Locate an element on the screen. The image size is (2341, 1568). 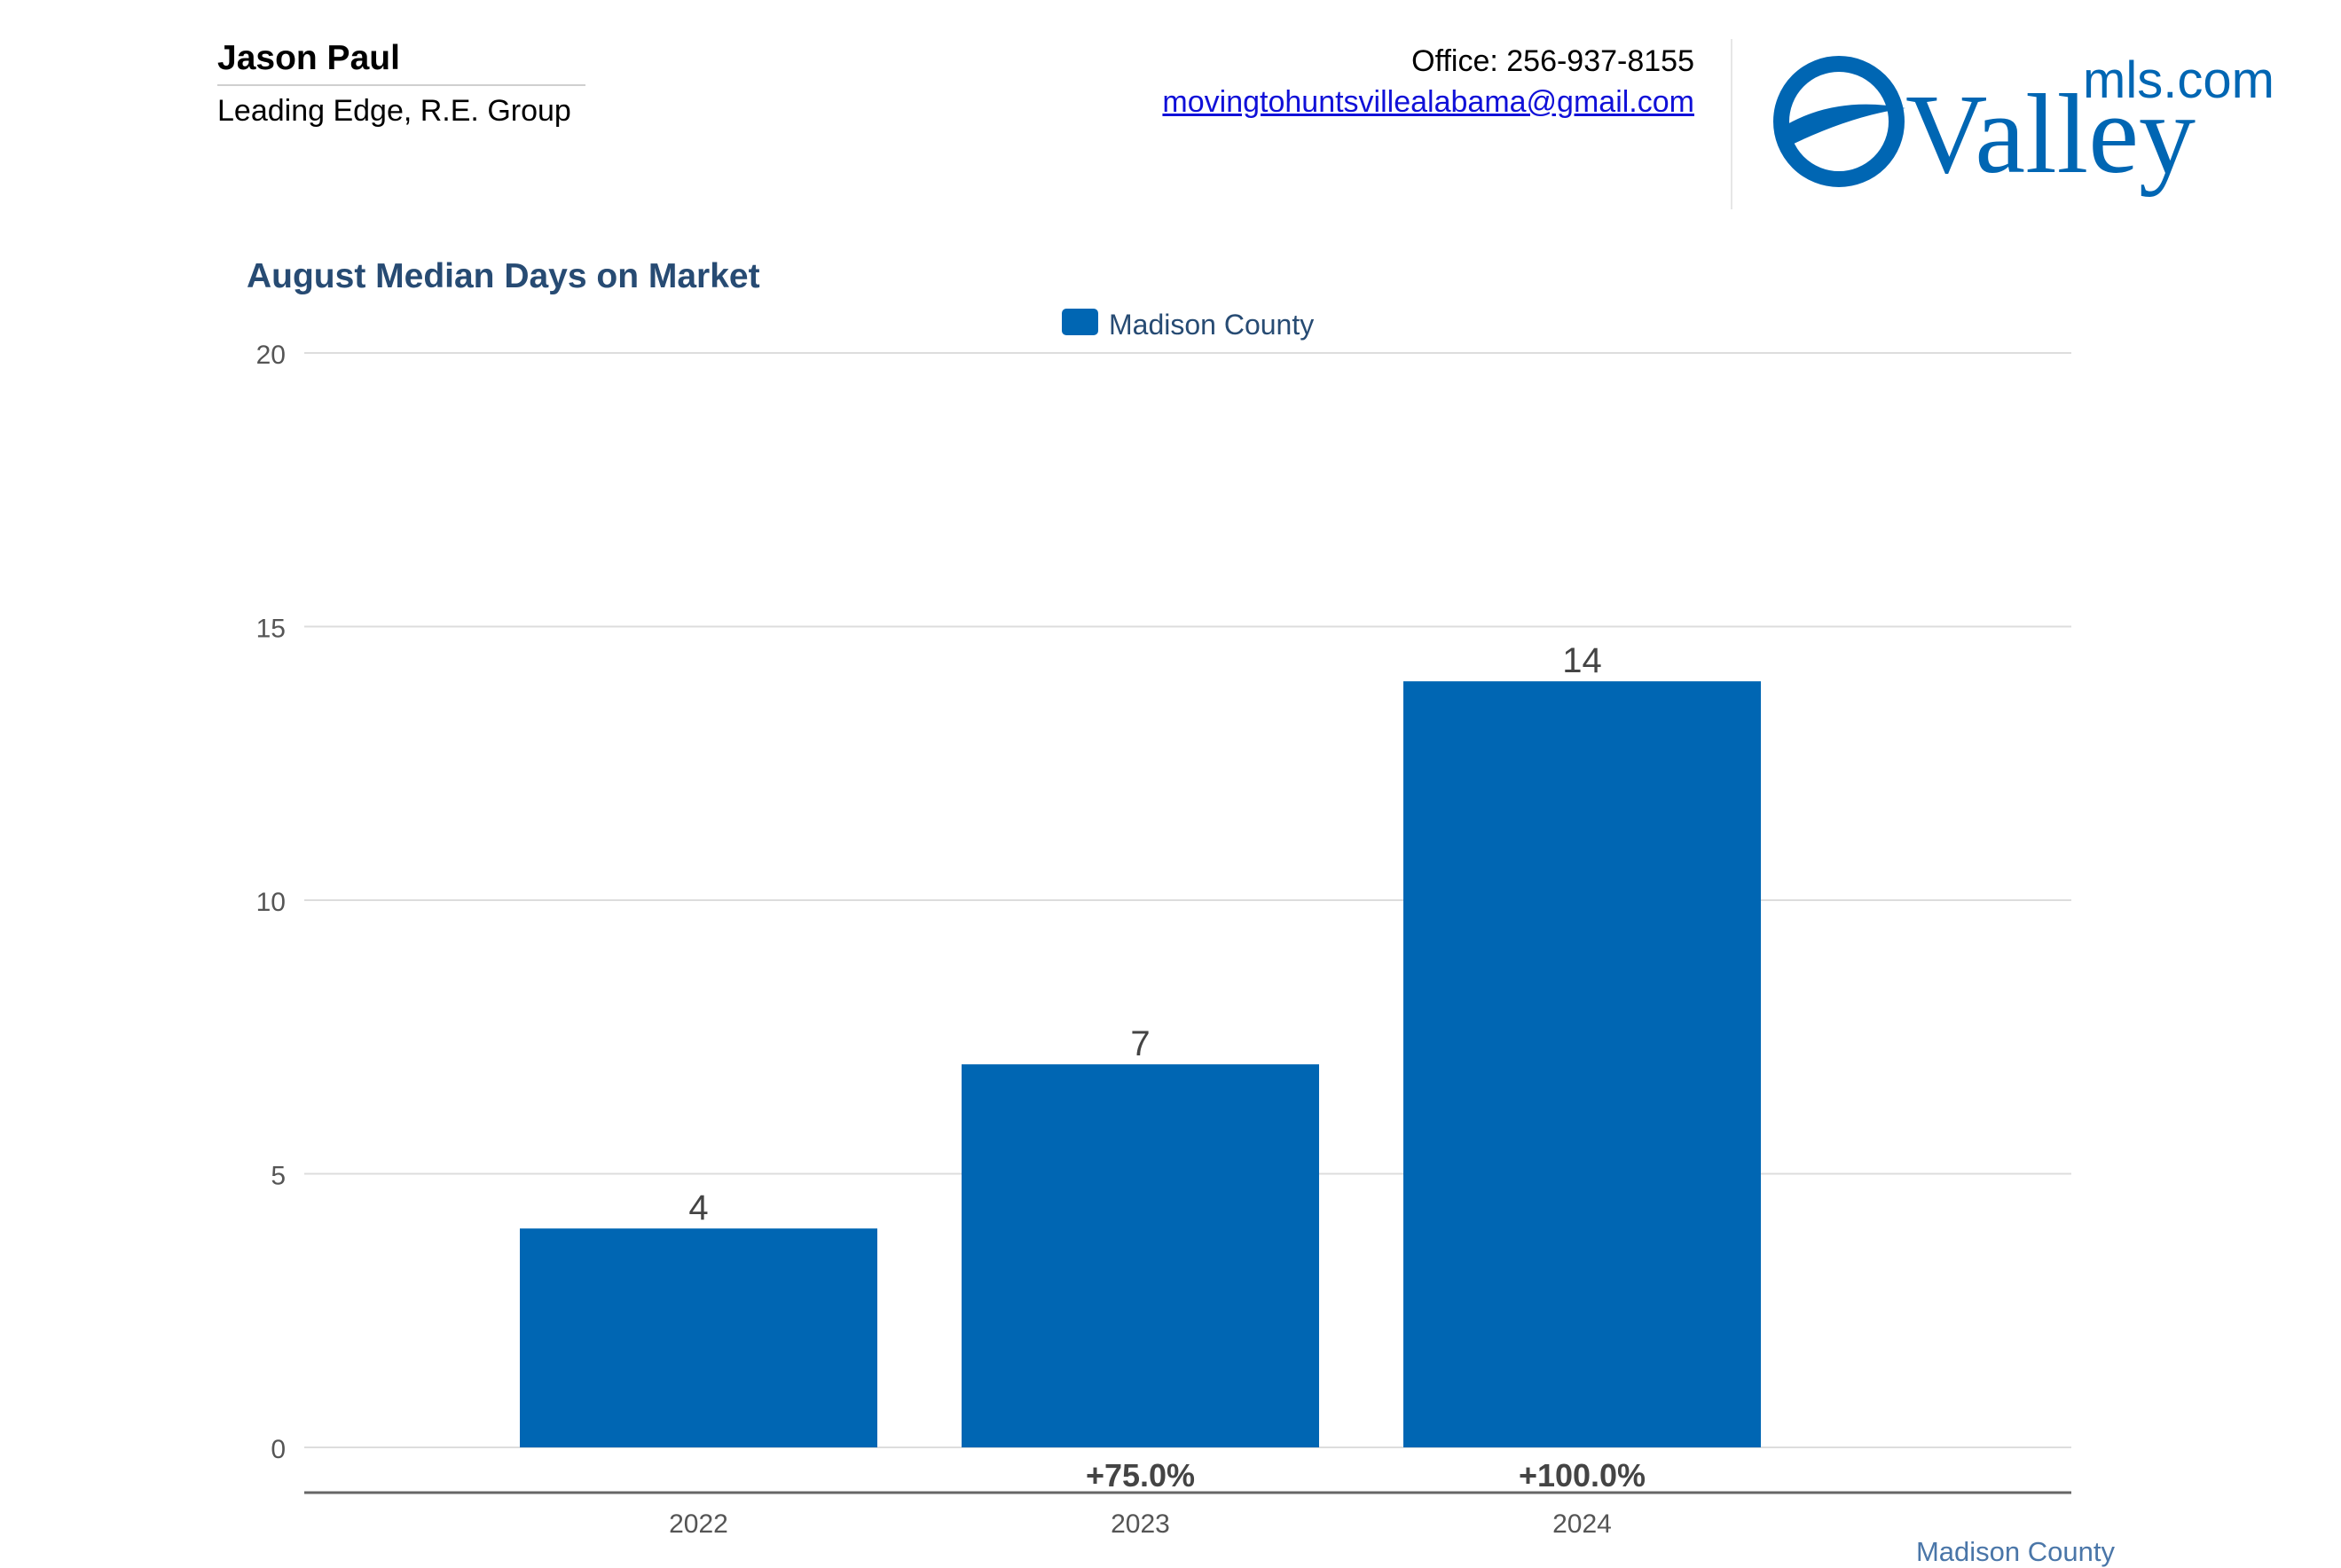
bar-value-label: 7 is located at coordinates (1140, 1043).